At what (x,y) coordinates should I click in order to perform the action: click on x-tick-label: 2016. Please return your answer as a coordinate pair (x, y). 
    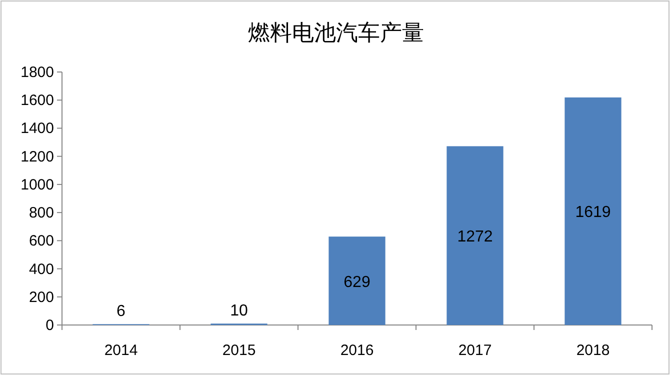
    Looking at the image, I should click on (357, 350).